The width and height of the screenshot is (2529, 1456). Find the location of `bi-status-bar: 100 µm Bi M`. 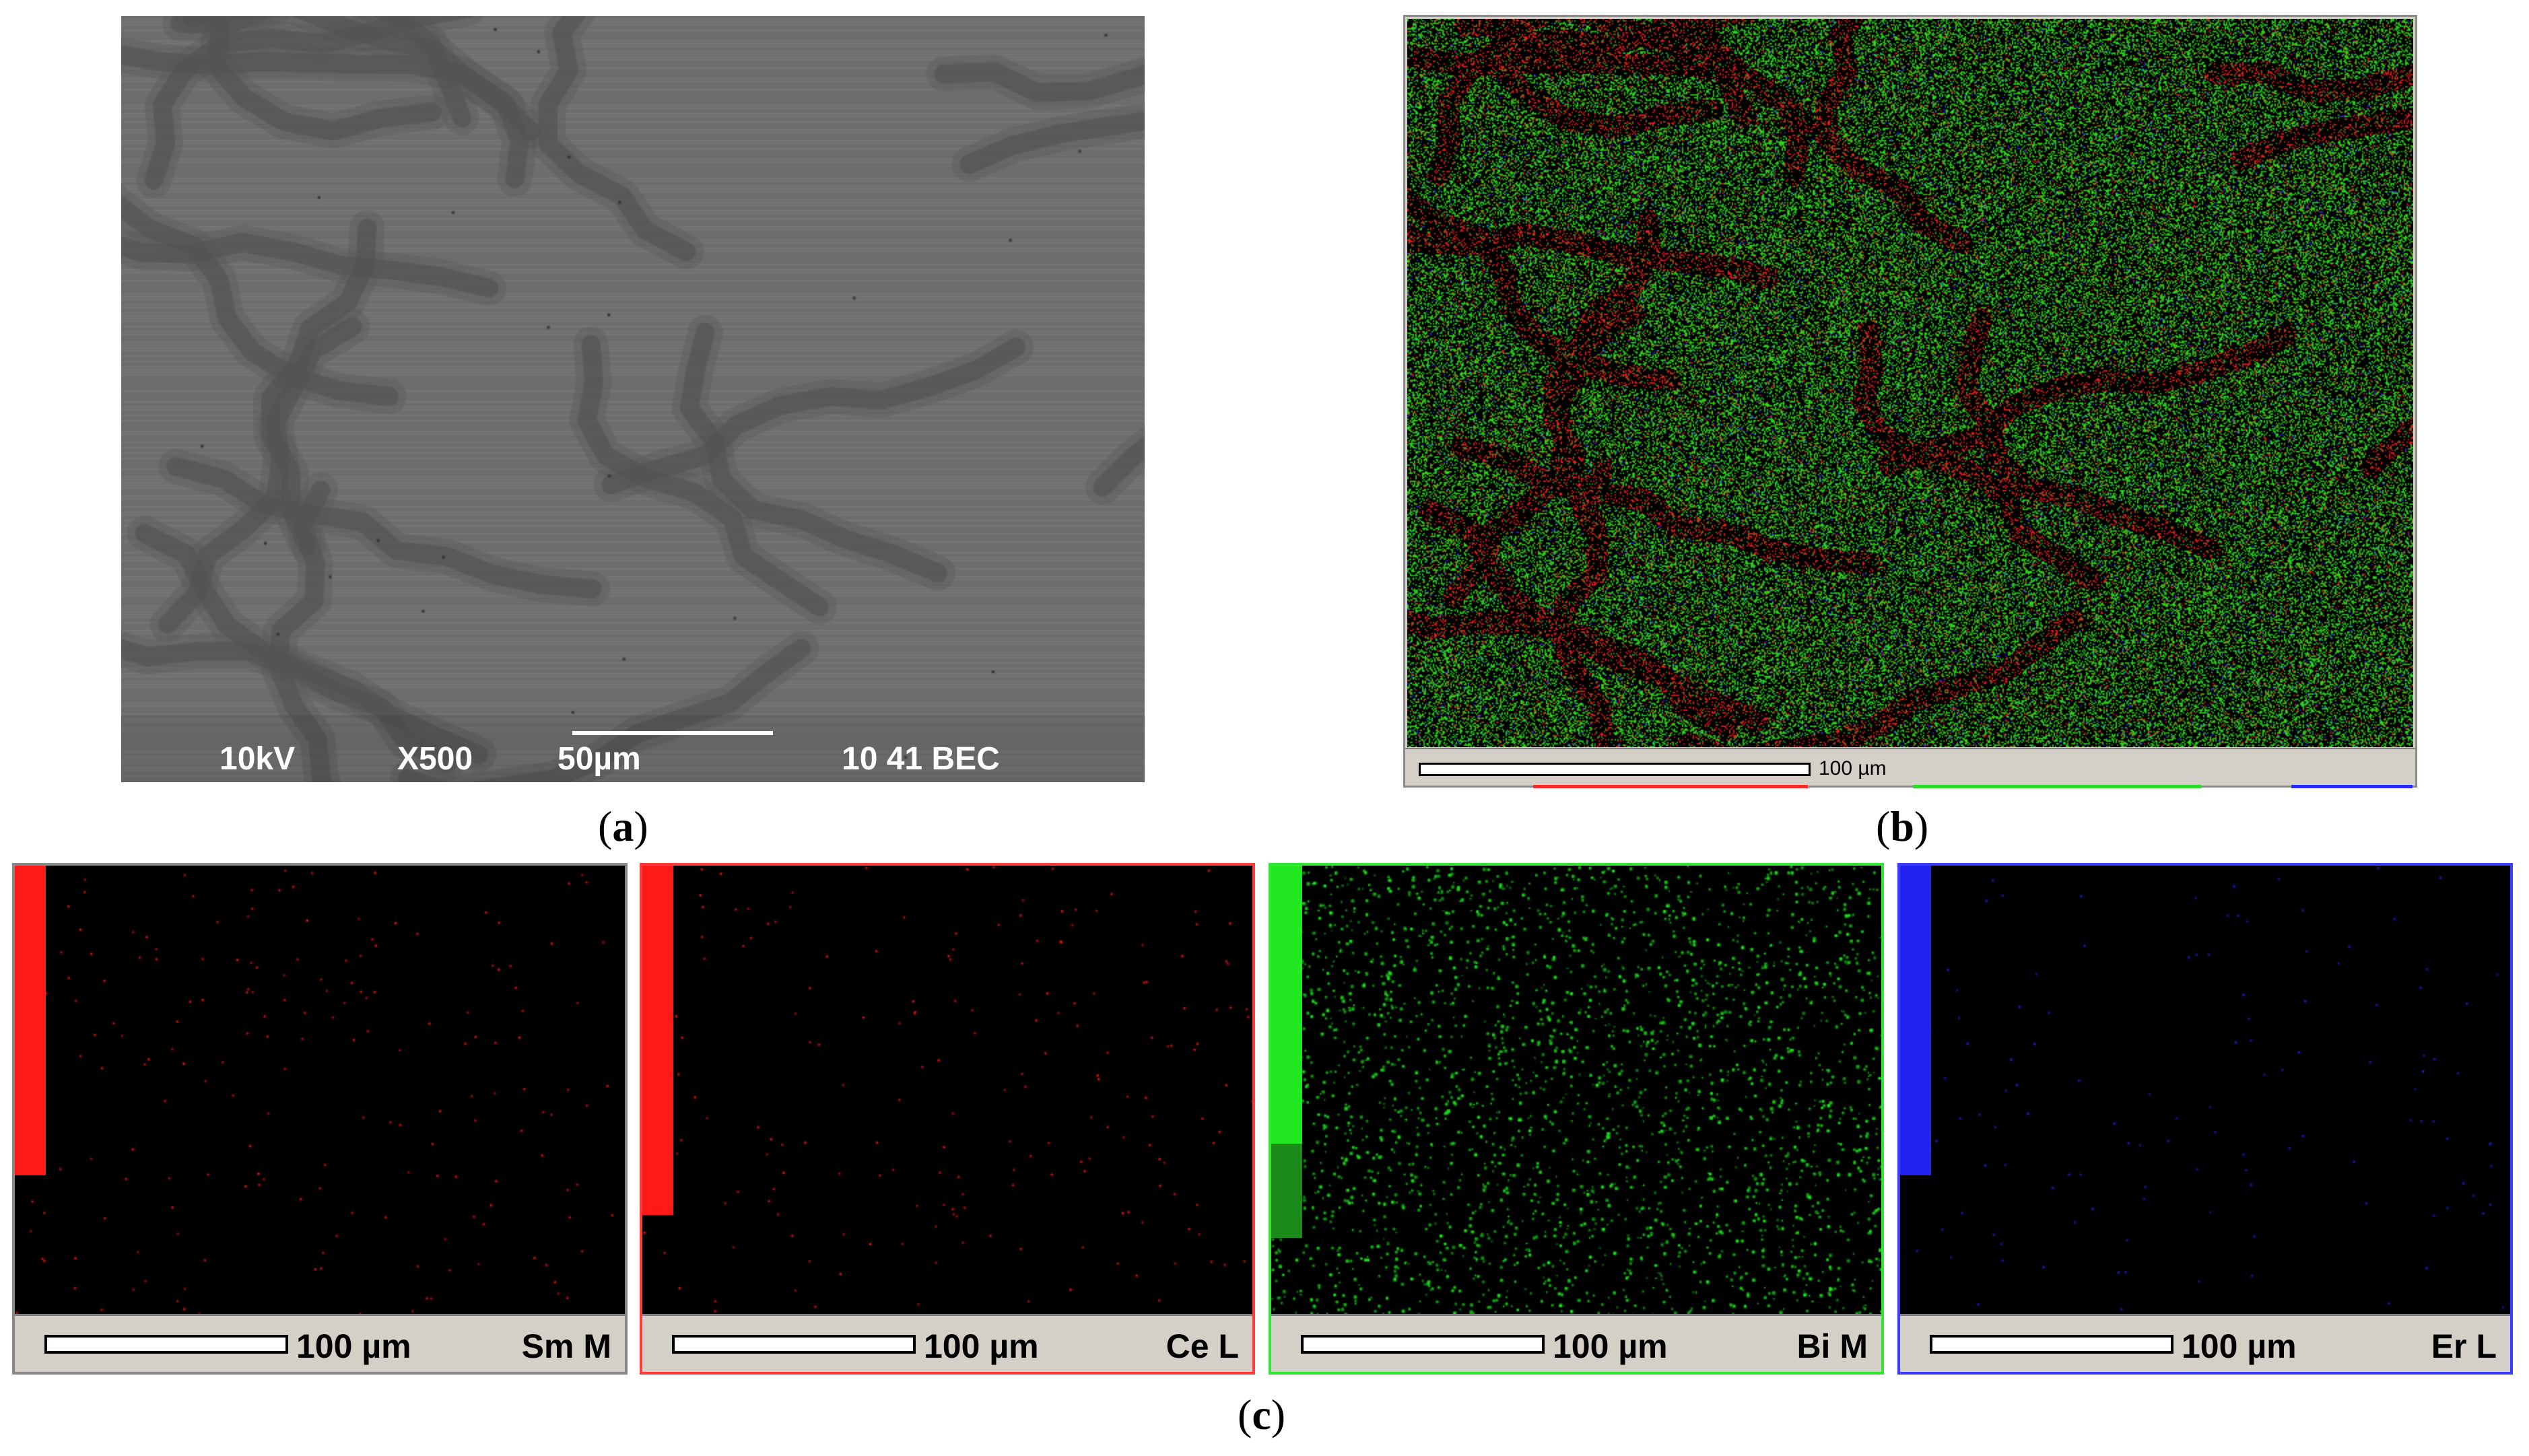

bi-status-bar: 100 µm Bi M is located at coordinates (1576, 1343).